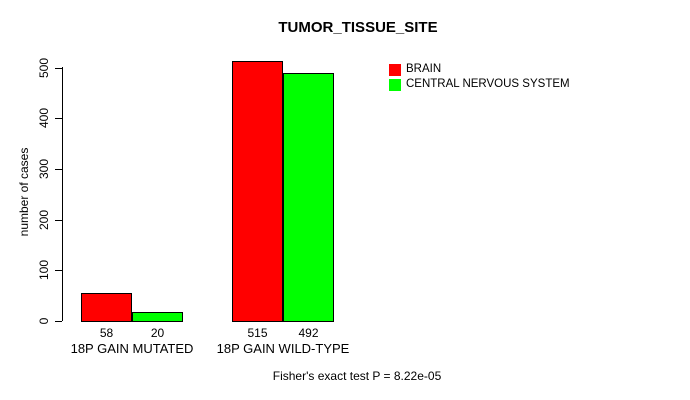 The image size is (690, 400). What do you see at coordinates (44, 219) in the screenshot?
I see `y-tick-label: 200` at bounding box center [44, 219].